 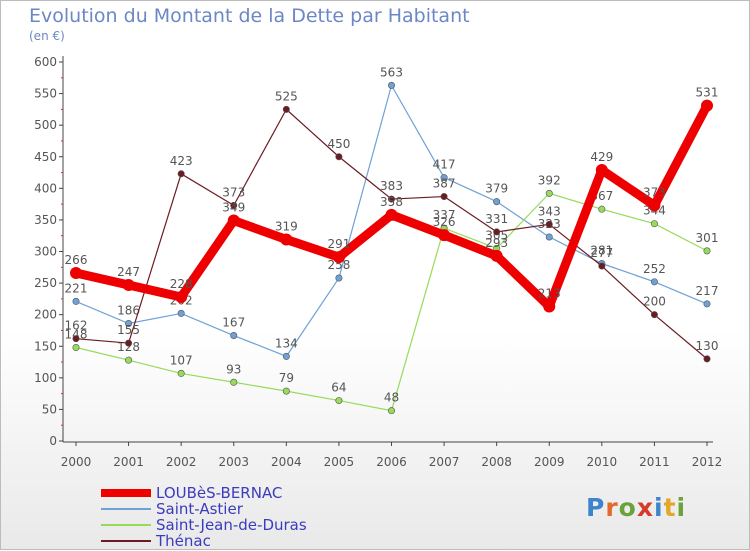 What do you see at coordinates (45, 283) in the screenshot?
I see `y-tick-label: 250` at bounding box center [45, 283].